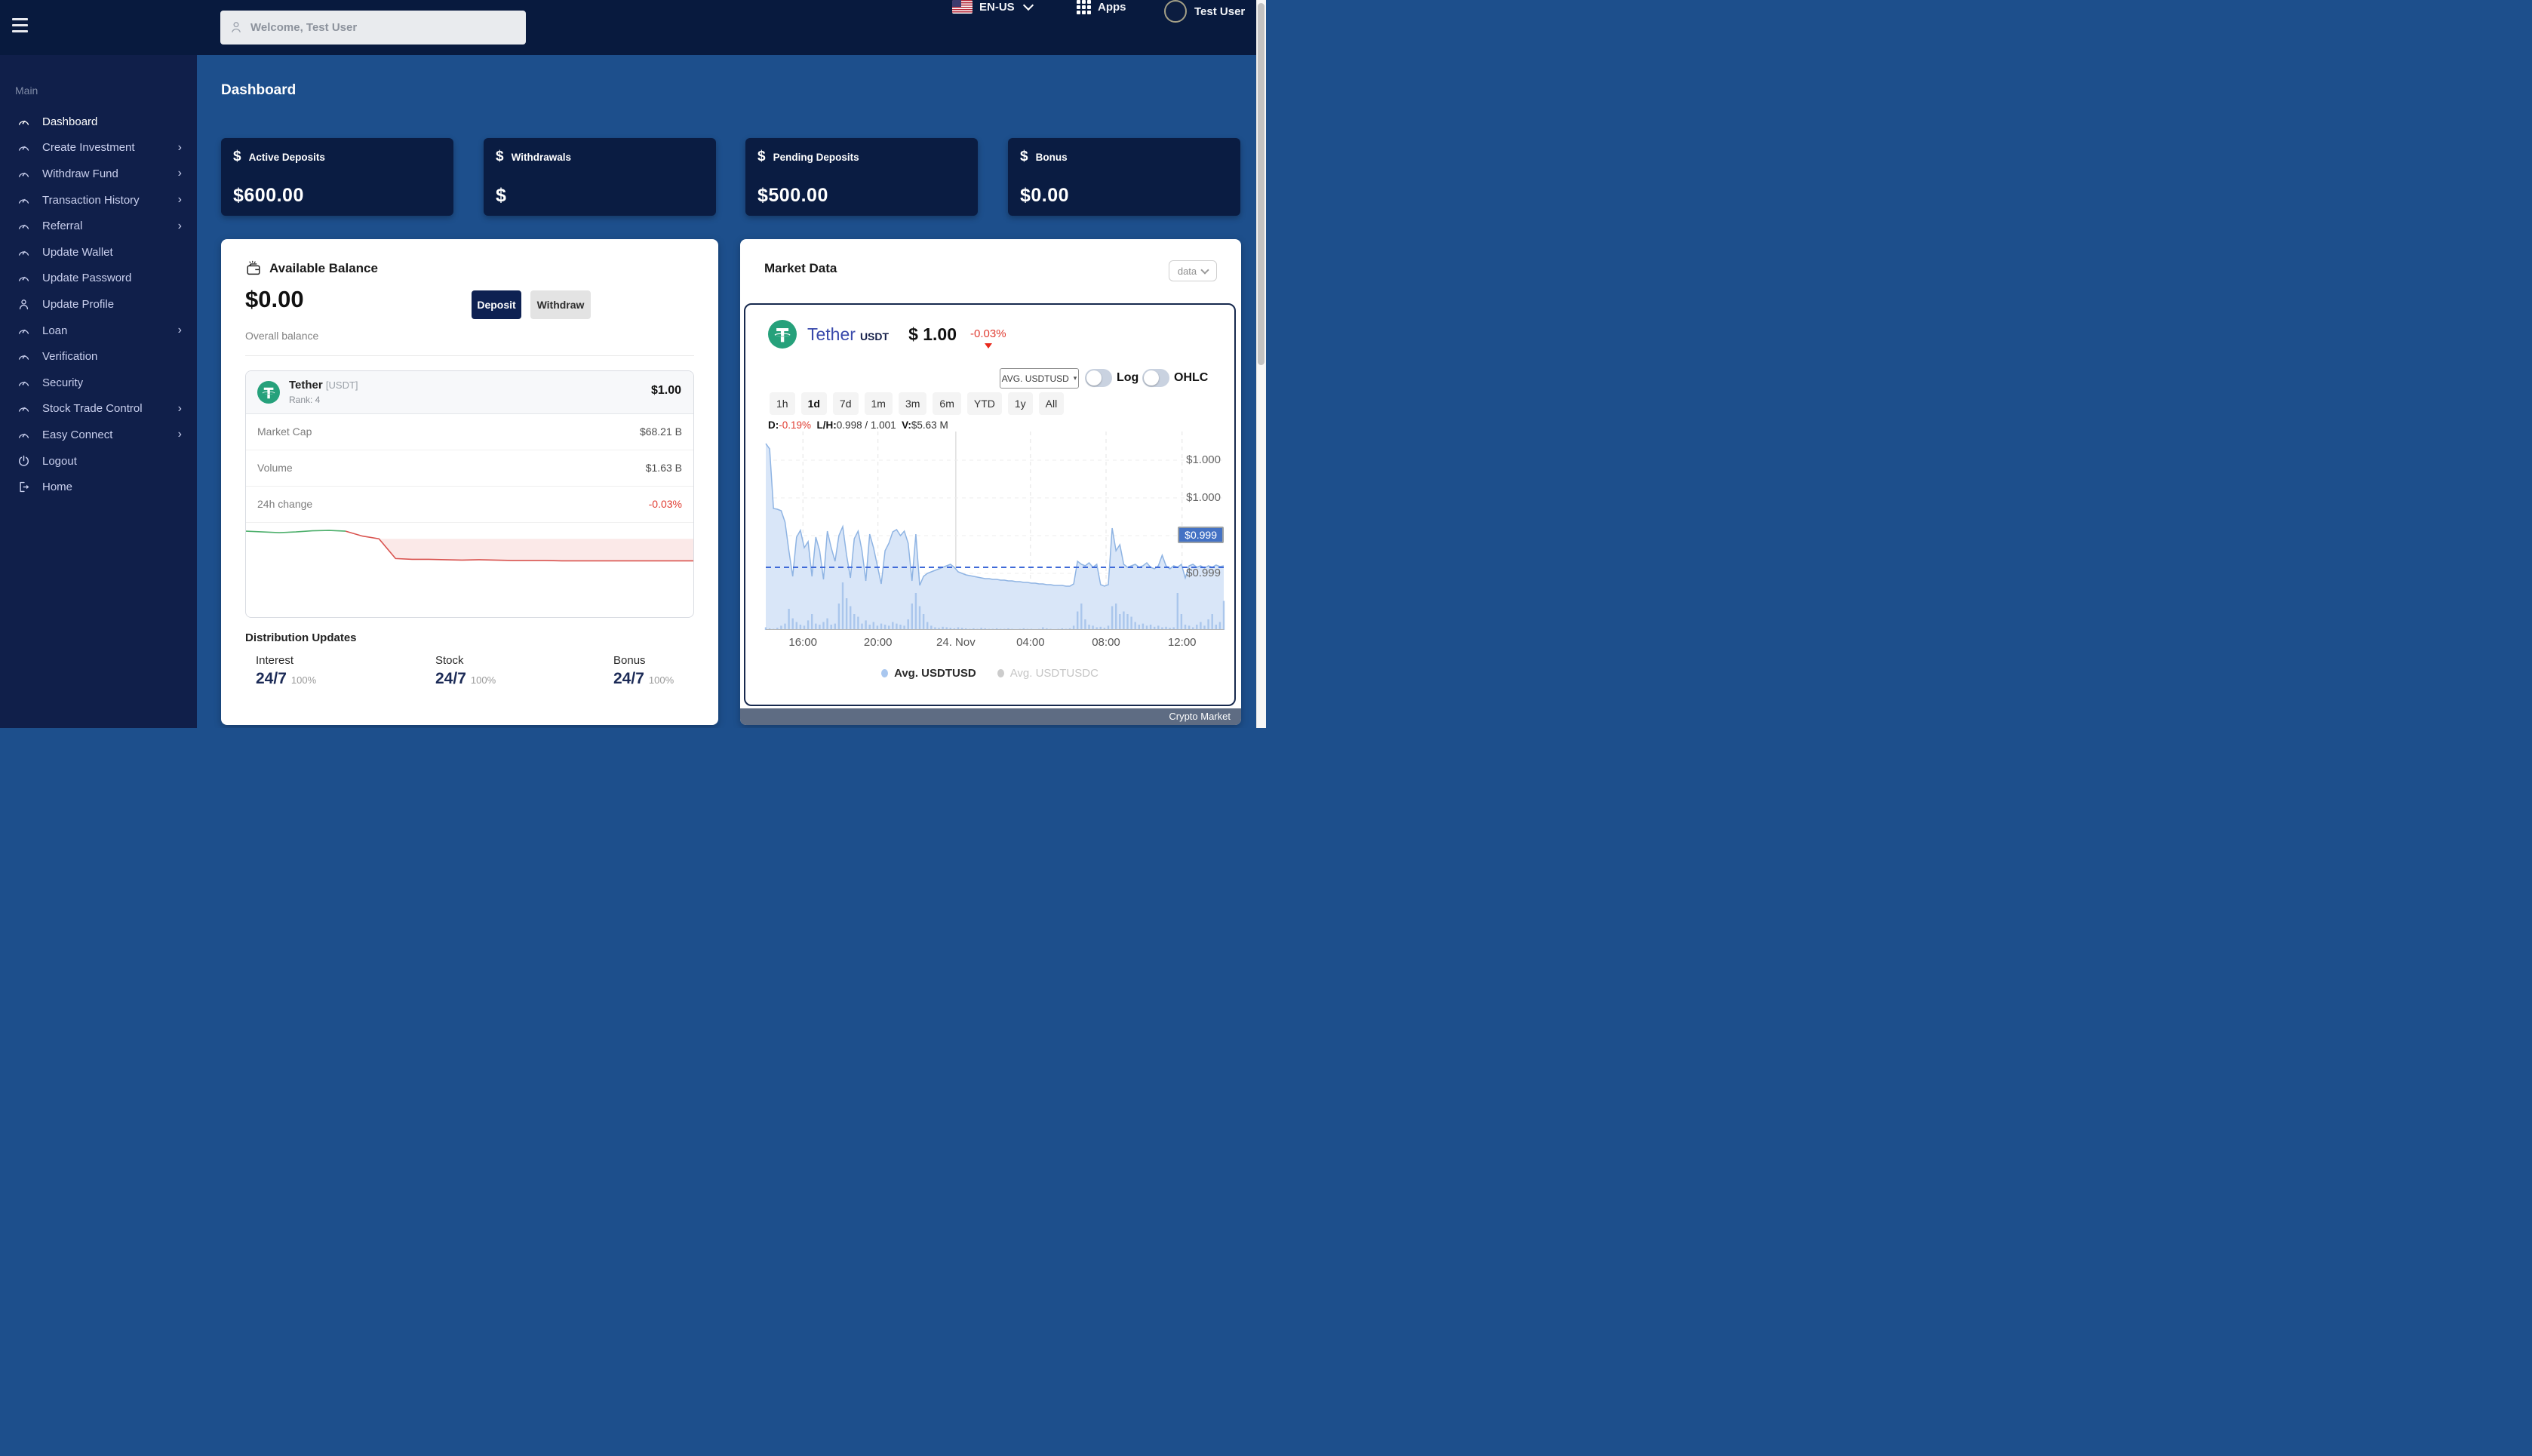 The width and height of the screenshot is (2532, 1456). I want to click on sidebar-item-referral: Referral ›, so click(98, 226).